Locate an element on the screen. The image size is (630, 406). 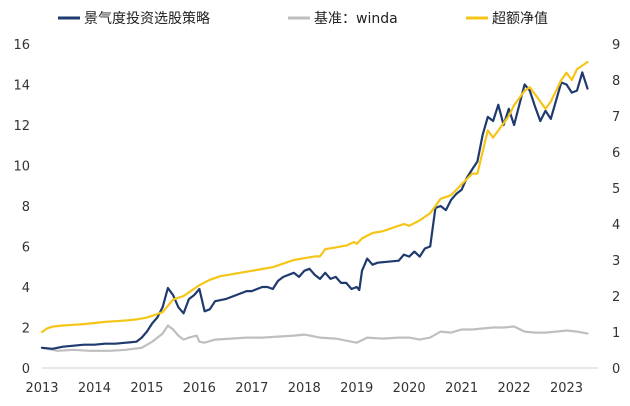
y-right-tick-label: 1 is located at coordinates (616, 333).